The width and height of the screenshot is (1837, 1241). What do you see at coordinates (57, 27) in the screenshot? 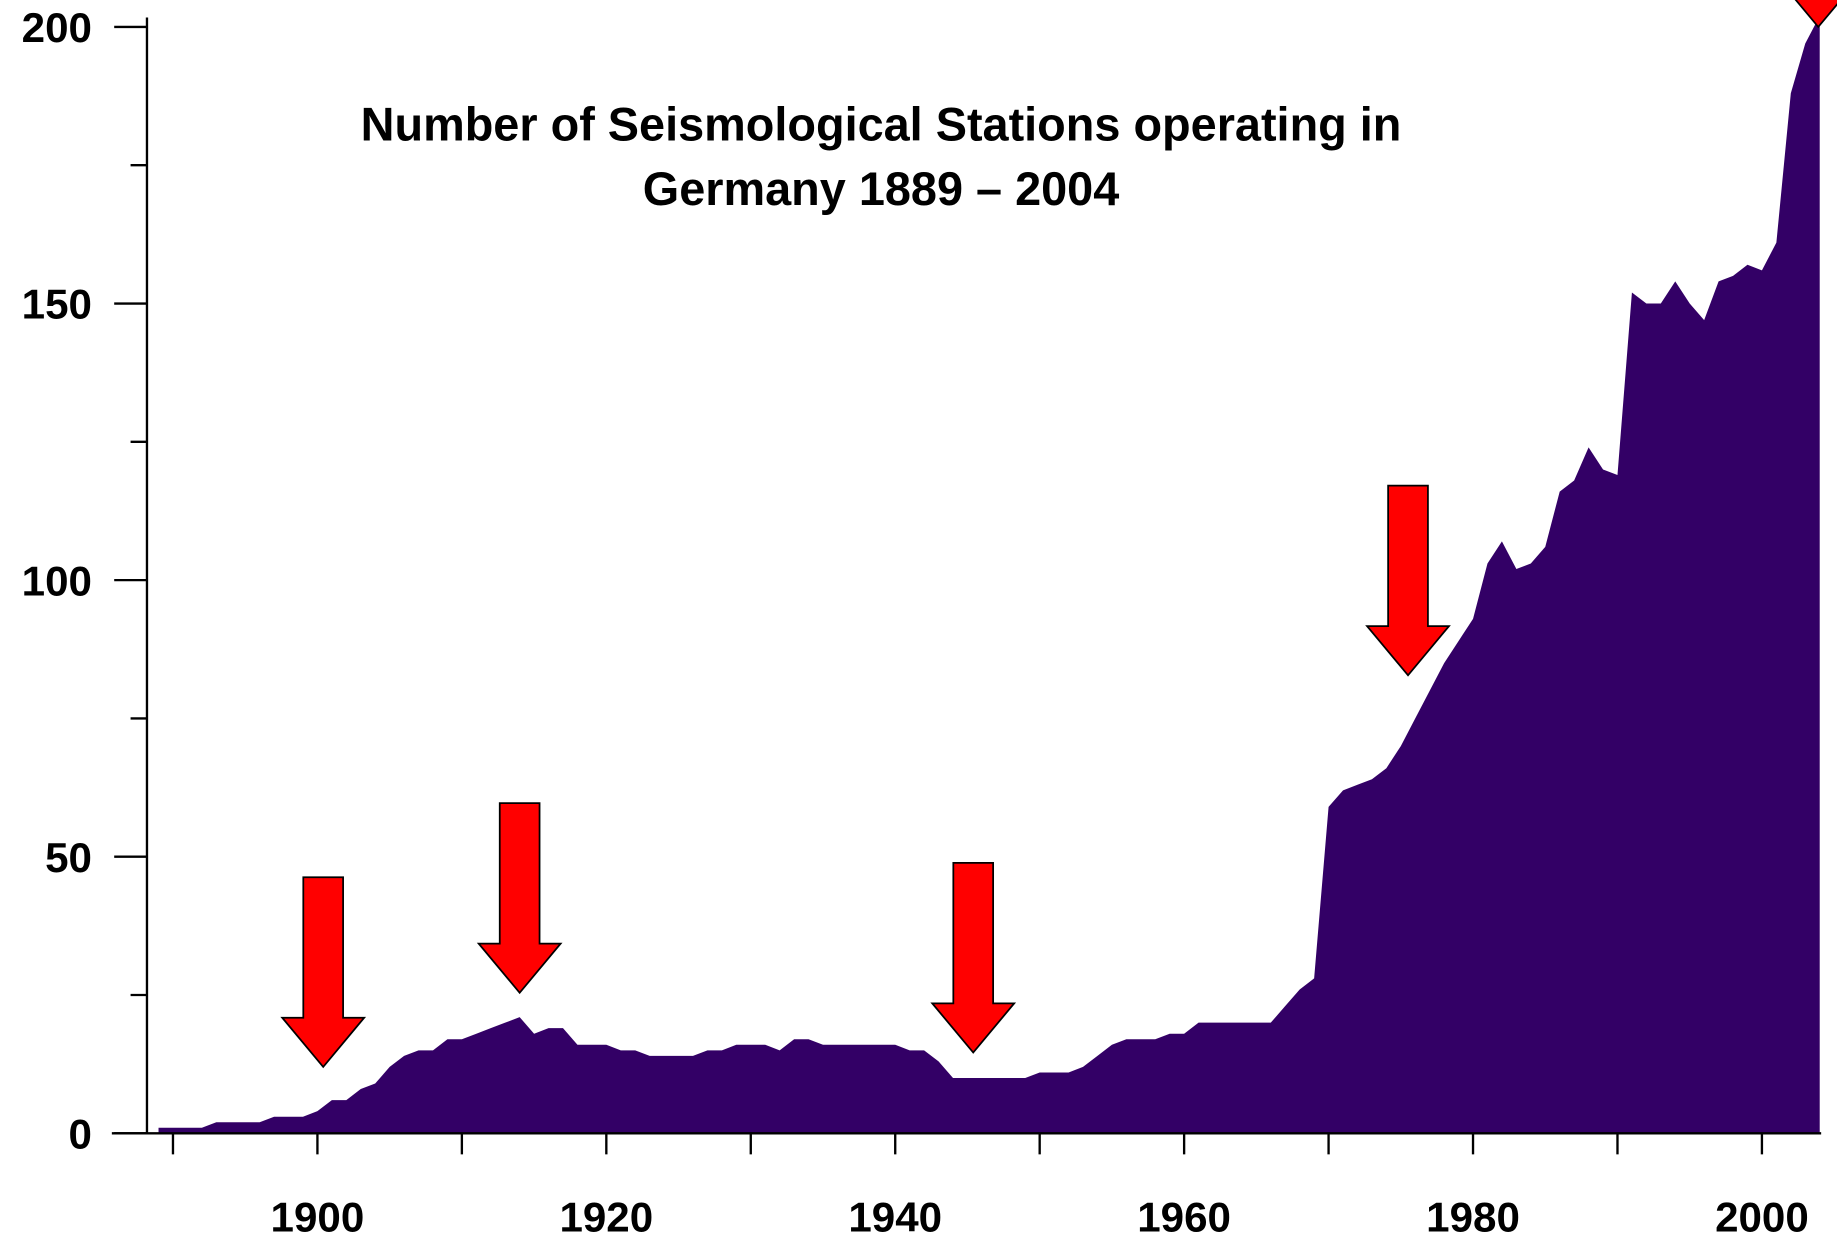
I see `y-tick-label: 200` at bounding box center [57, 27].